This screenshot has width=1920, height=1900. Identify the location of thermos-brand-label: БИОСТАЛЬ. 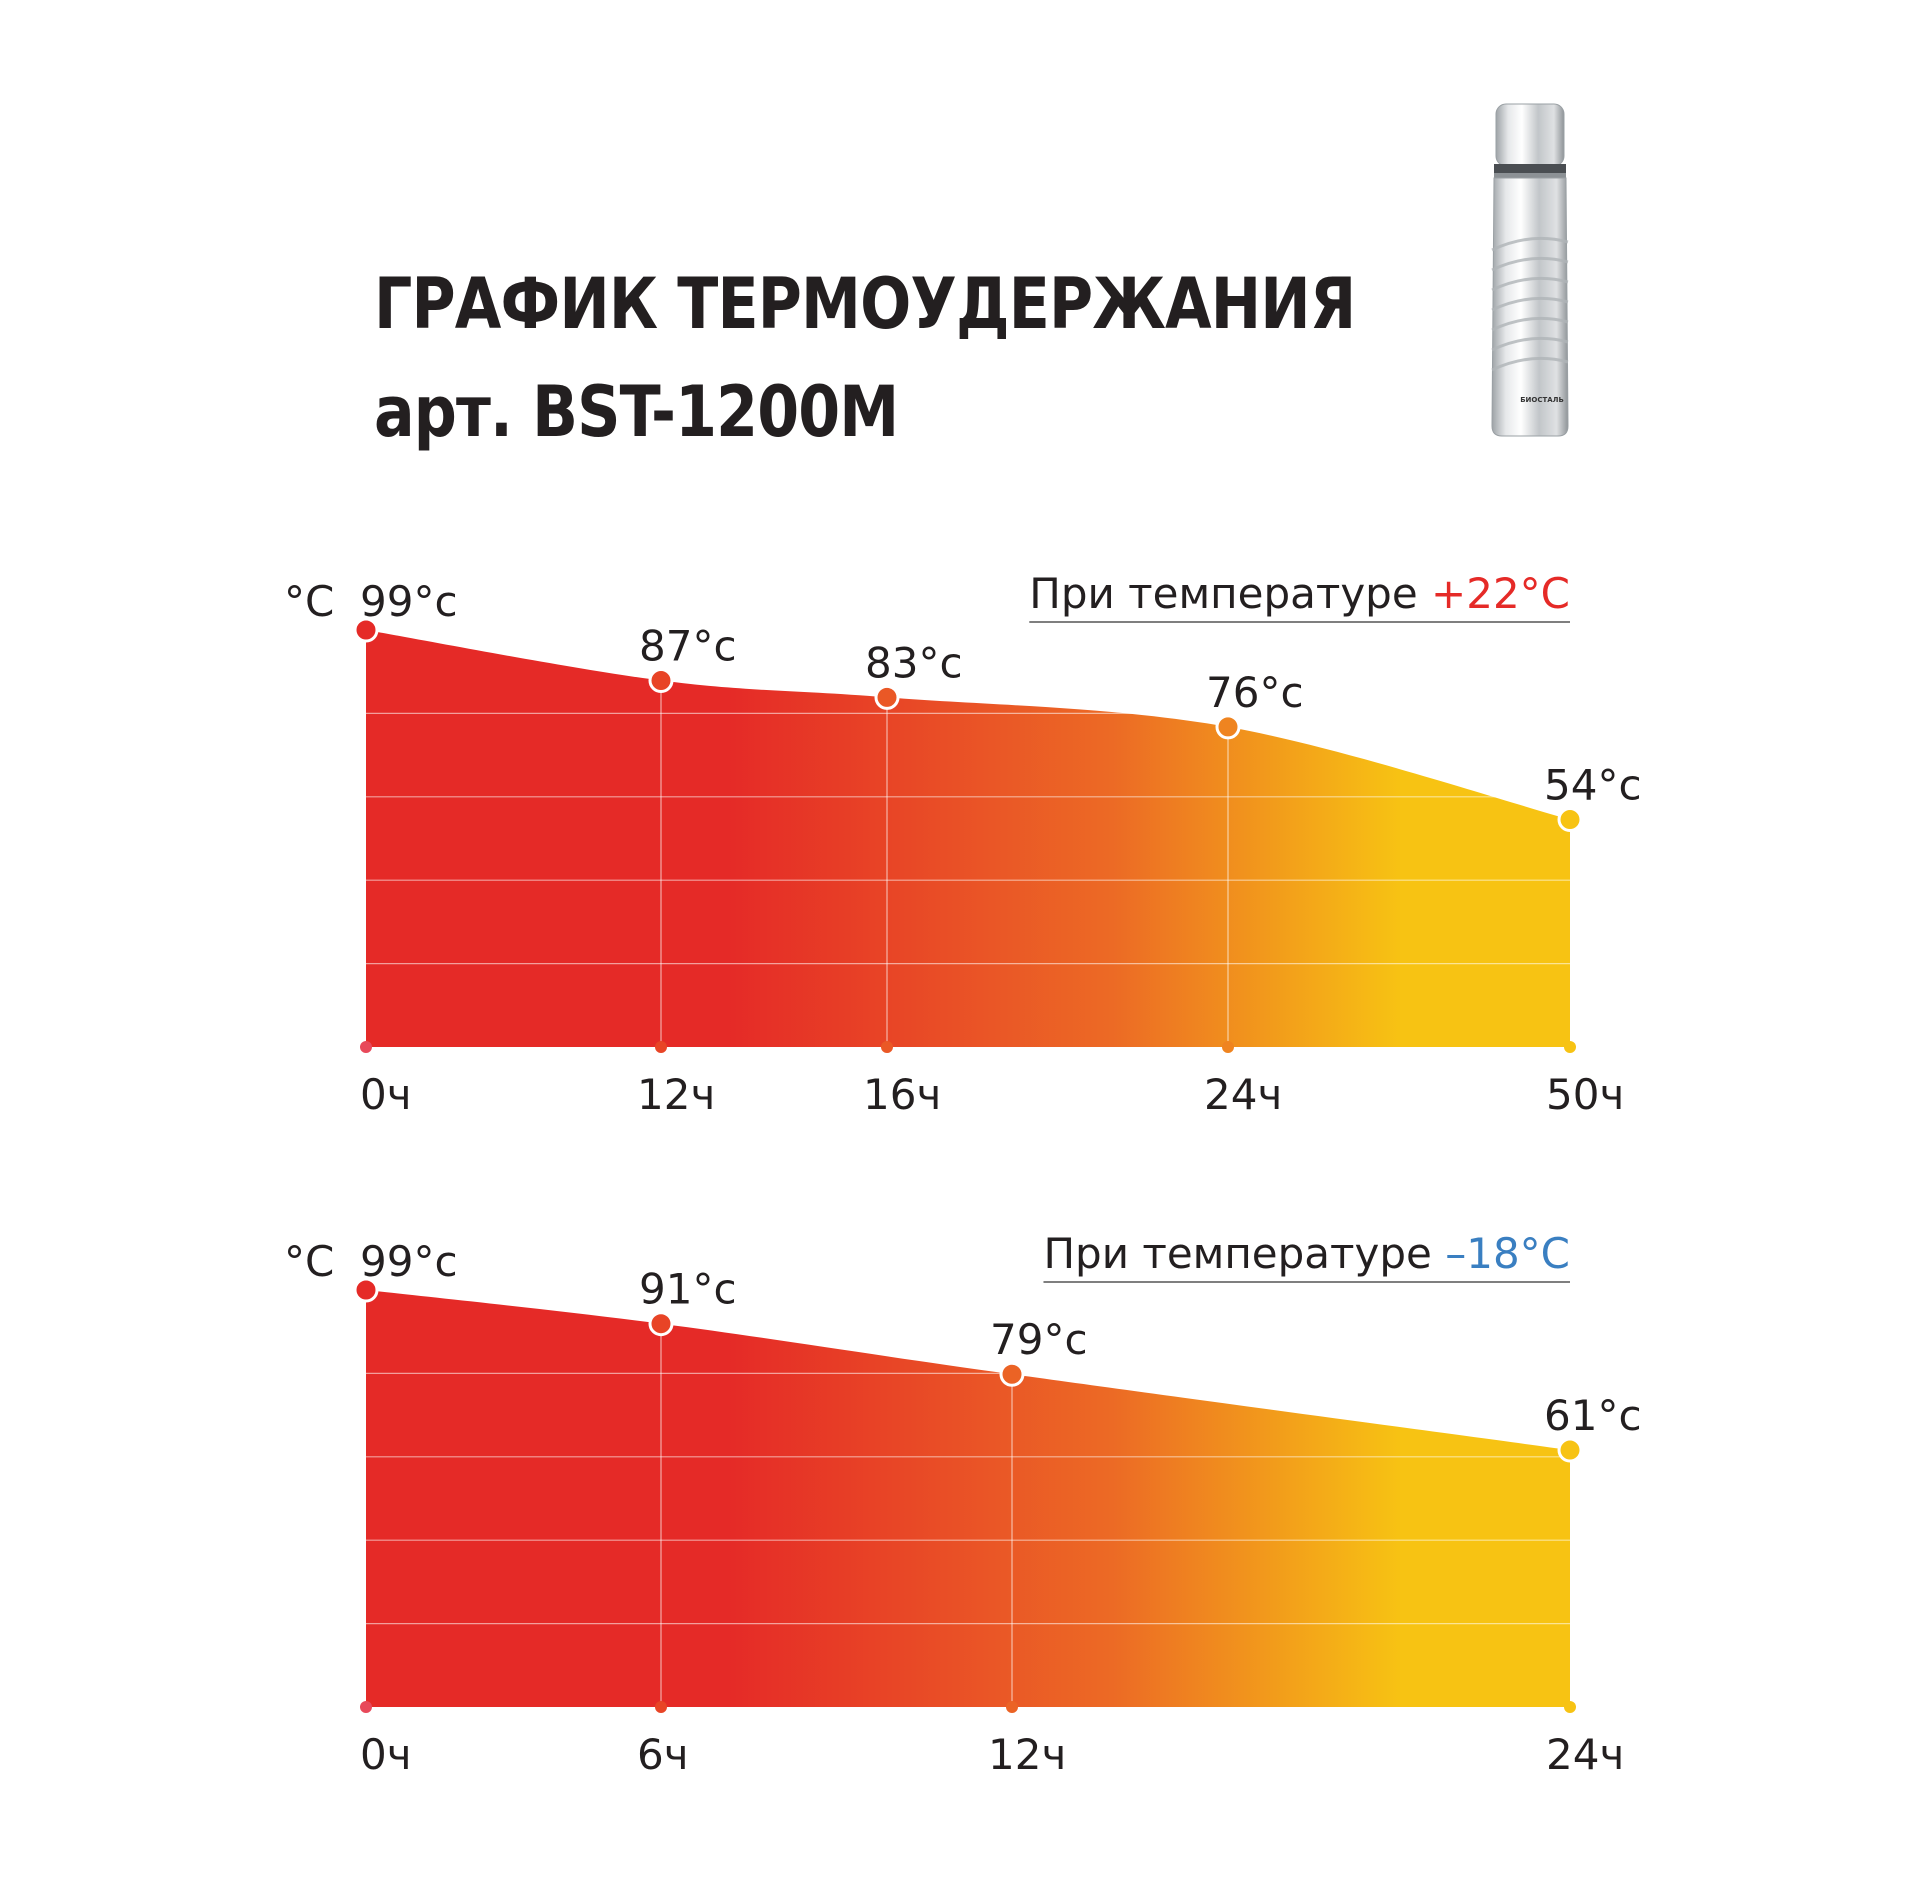
(1542, 400).